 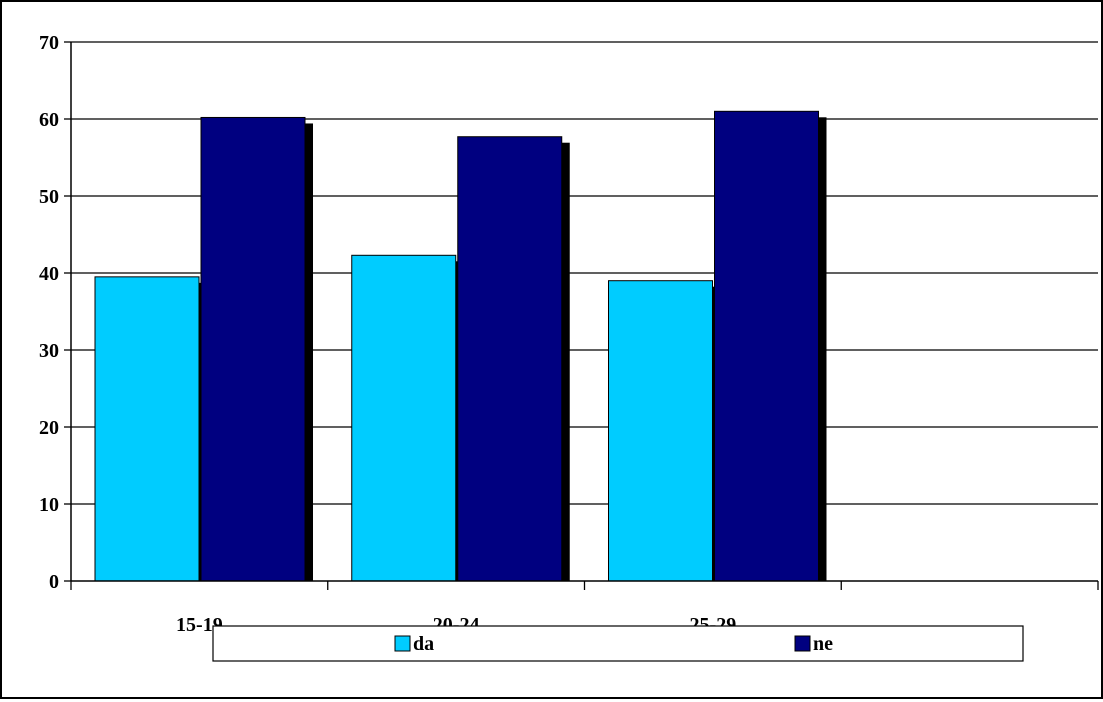 What do you see at coordinates (802, 643) in the screenshot?
I see `legend-swatch-ne` at bounding box center [802, 643].